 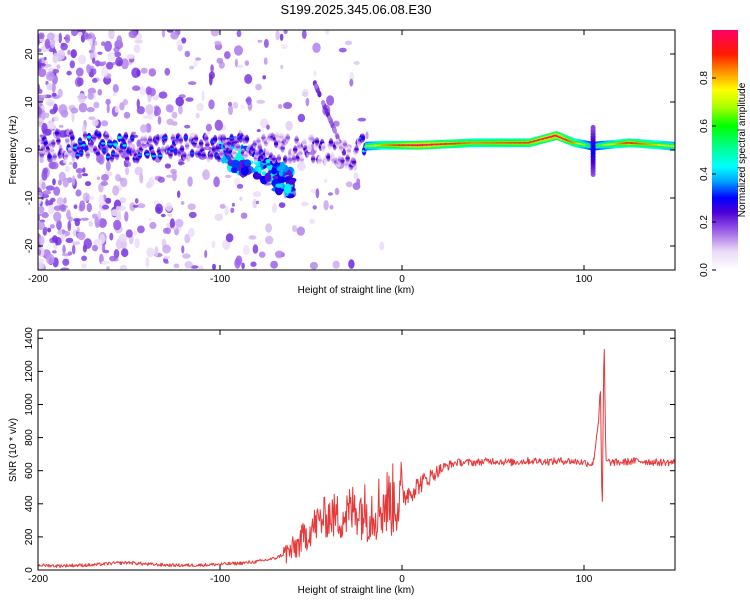 I want to click on snr-ytick-label: 200, so click(x=29, y=536).